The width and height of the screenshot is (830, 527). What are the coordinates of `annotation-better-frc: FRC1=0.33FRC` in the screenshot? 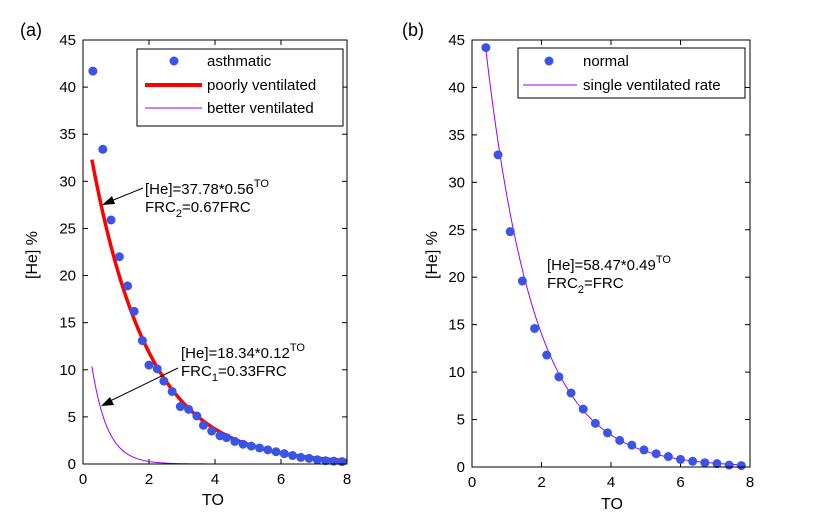 It's located at (234, 373).